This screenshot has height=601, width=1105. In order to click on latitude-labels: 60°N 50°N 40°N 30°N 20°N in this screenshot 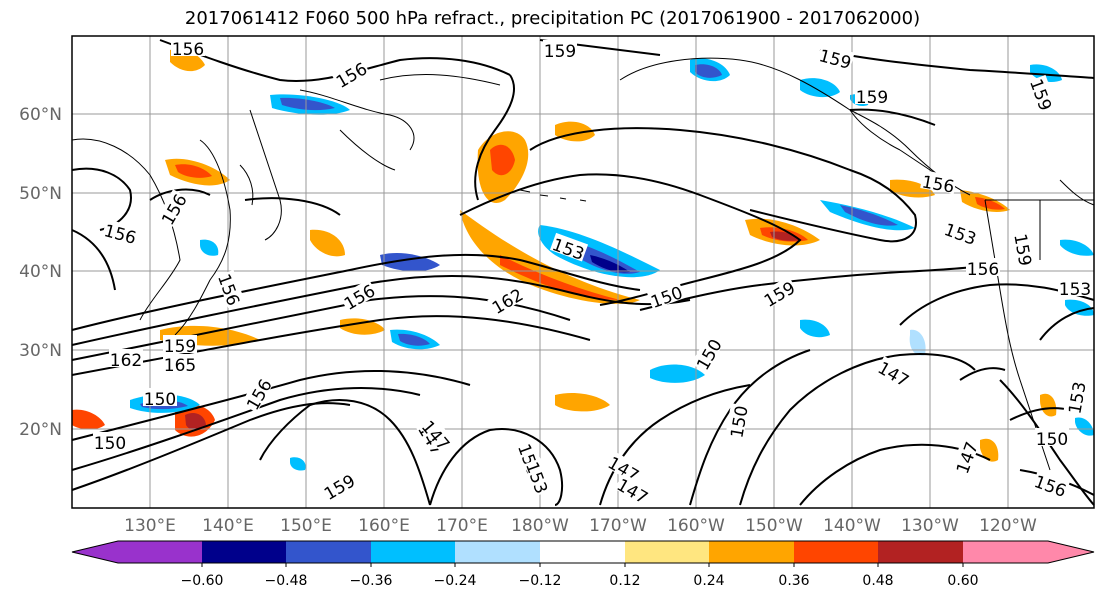, I will do `click(40, 272)`.